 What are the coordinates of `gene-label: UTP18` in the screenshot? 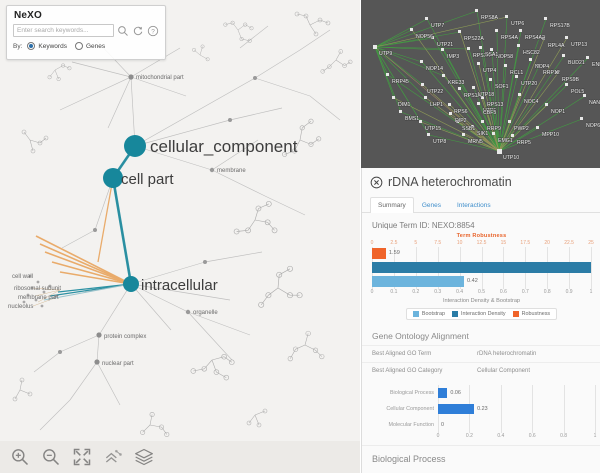 It's located at (486, 95).